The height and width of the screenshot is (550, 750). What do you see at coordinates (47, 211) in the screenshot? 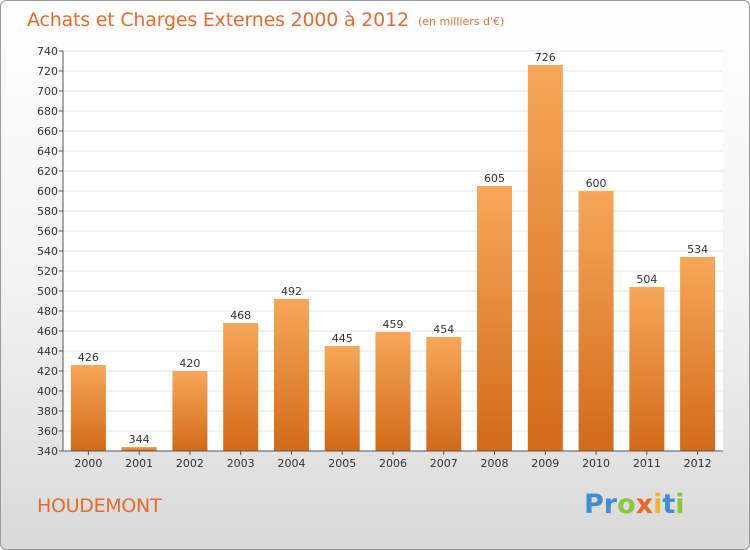
I see `y-tick-label: 580` at bounding box center [47, 211].